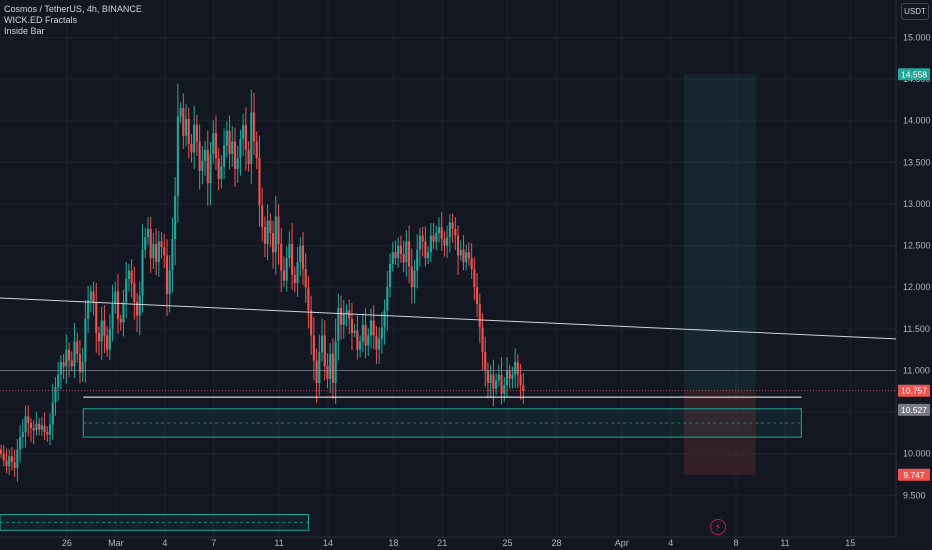  What do you see at coordinates (914, 495) in the screenshot?
I see `y-tick-label: 9.500` at bounding box center [914, 495].